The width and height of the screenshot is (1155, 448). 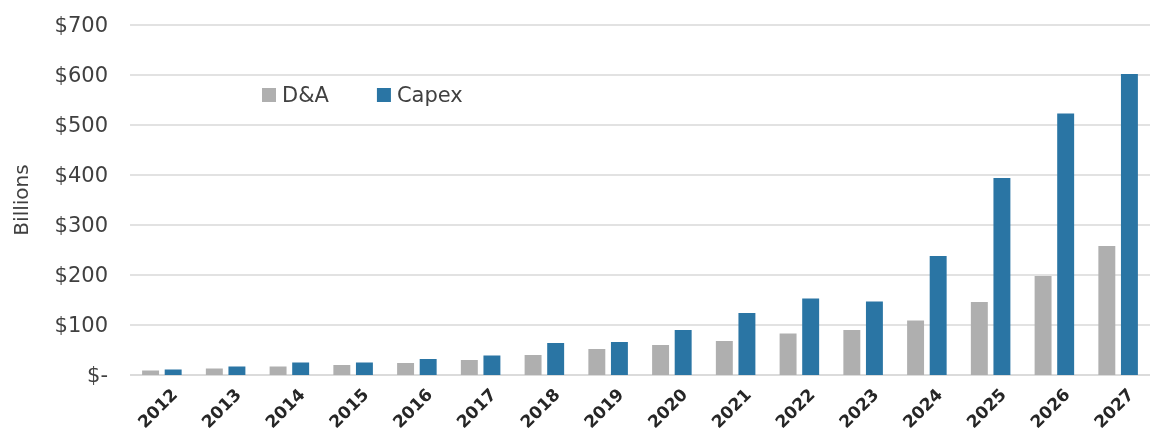 What do you see at coordinates (81, 125) in the screenshot?
I see `y-tick-label: $500` at bounding box center [81, 125].